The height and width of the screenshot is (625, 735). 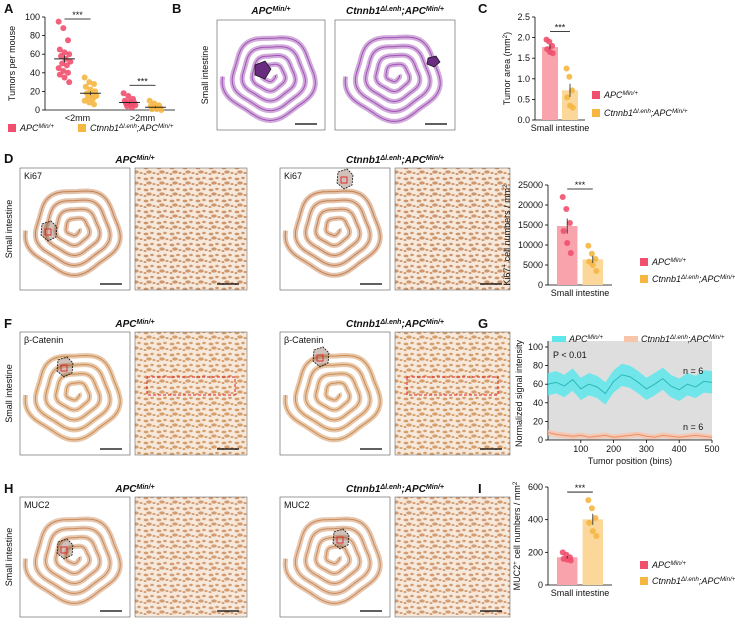 What do you see at coordinates (538, 403) in the screenshot?
I see `y-tick-label: 40` at bounding box center [538, 403].